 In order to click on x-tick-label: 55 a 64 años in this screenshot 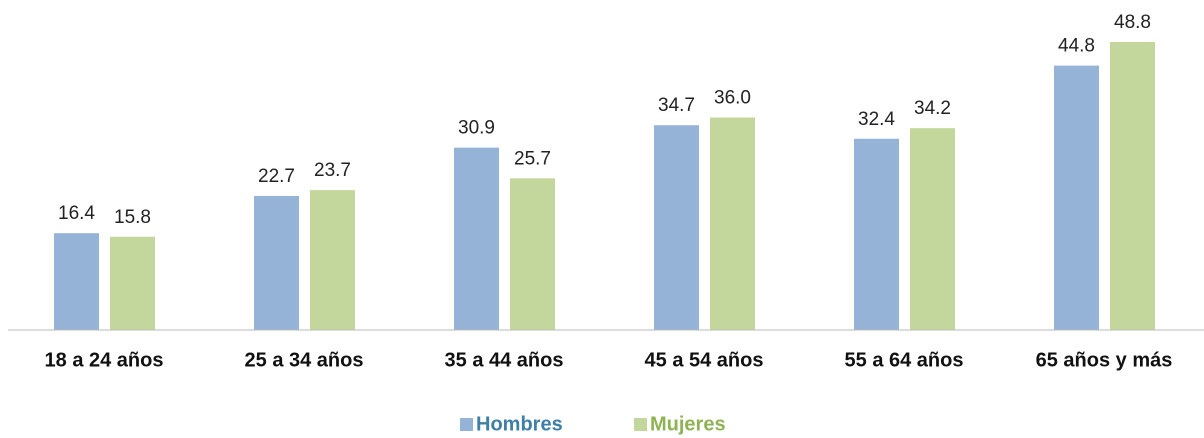, I will do `click(904, 360)`.